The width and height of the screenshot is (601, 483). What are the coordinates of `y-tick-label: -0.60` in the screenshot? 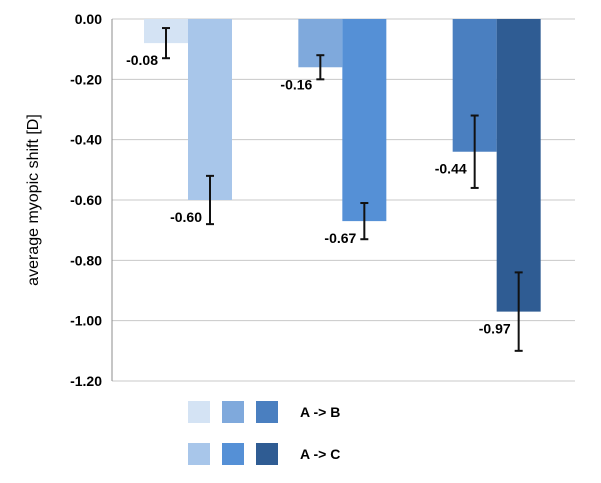 It's located at (86, 200).